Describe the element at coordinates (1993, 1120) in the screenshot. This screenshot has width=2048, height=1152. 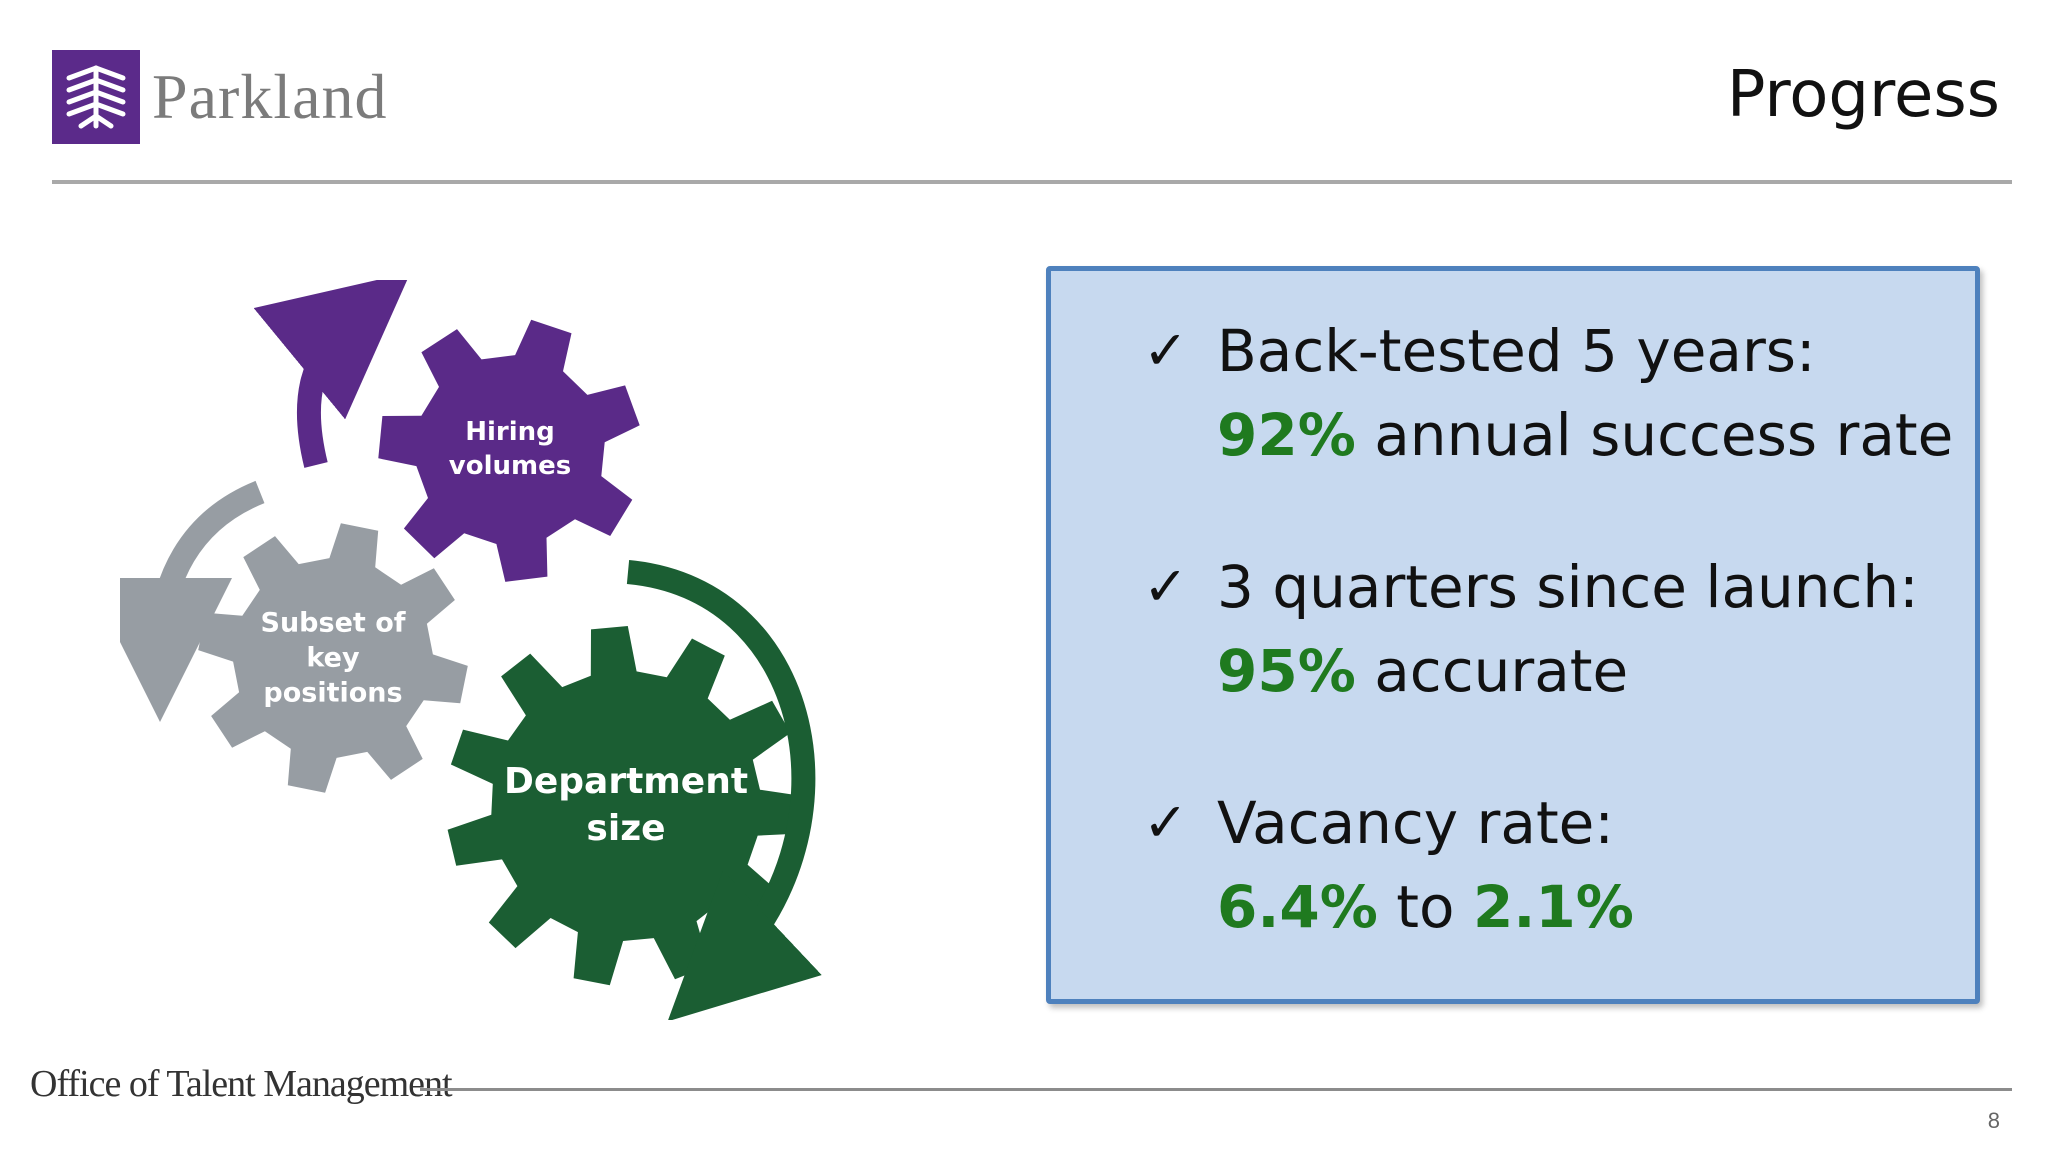
I see `page-number: 8` at that location.